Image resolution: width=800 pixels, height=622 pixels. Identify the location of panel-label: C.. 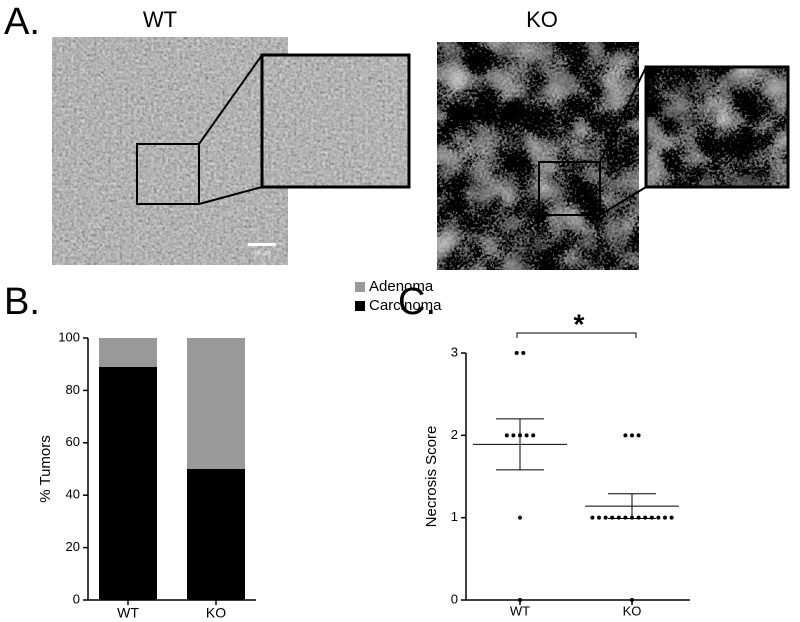
(417, 302).